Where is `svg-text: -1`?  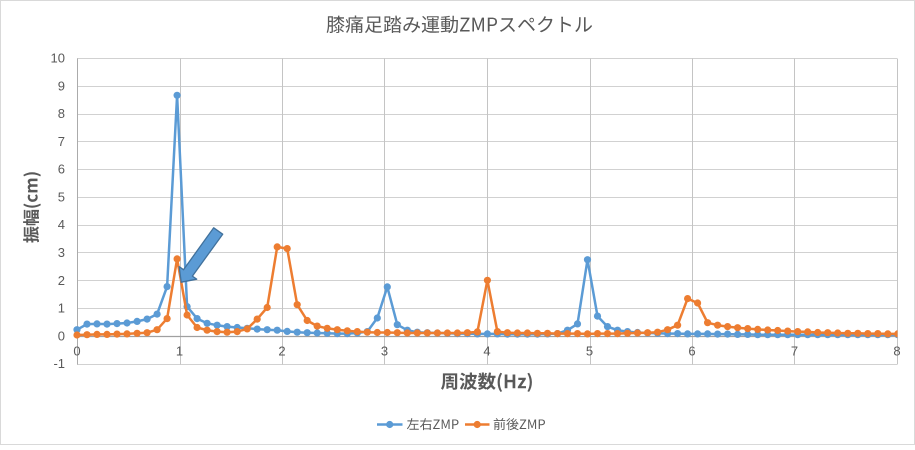
svg-text: -1 is located at coordinates (59, 363).